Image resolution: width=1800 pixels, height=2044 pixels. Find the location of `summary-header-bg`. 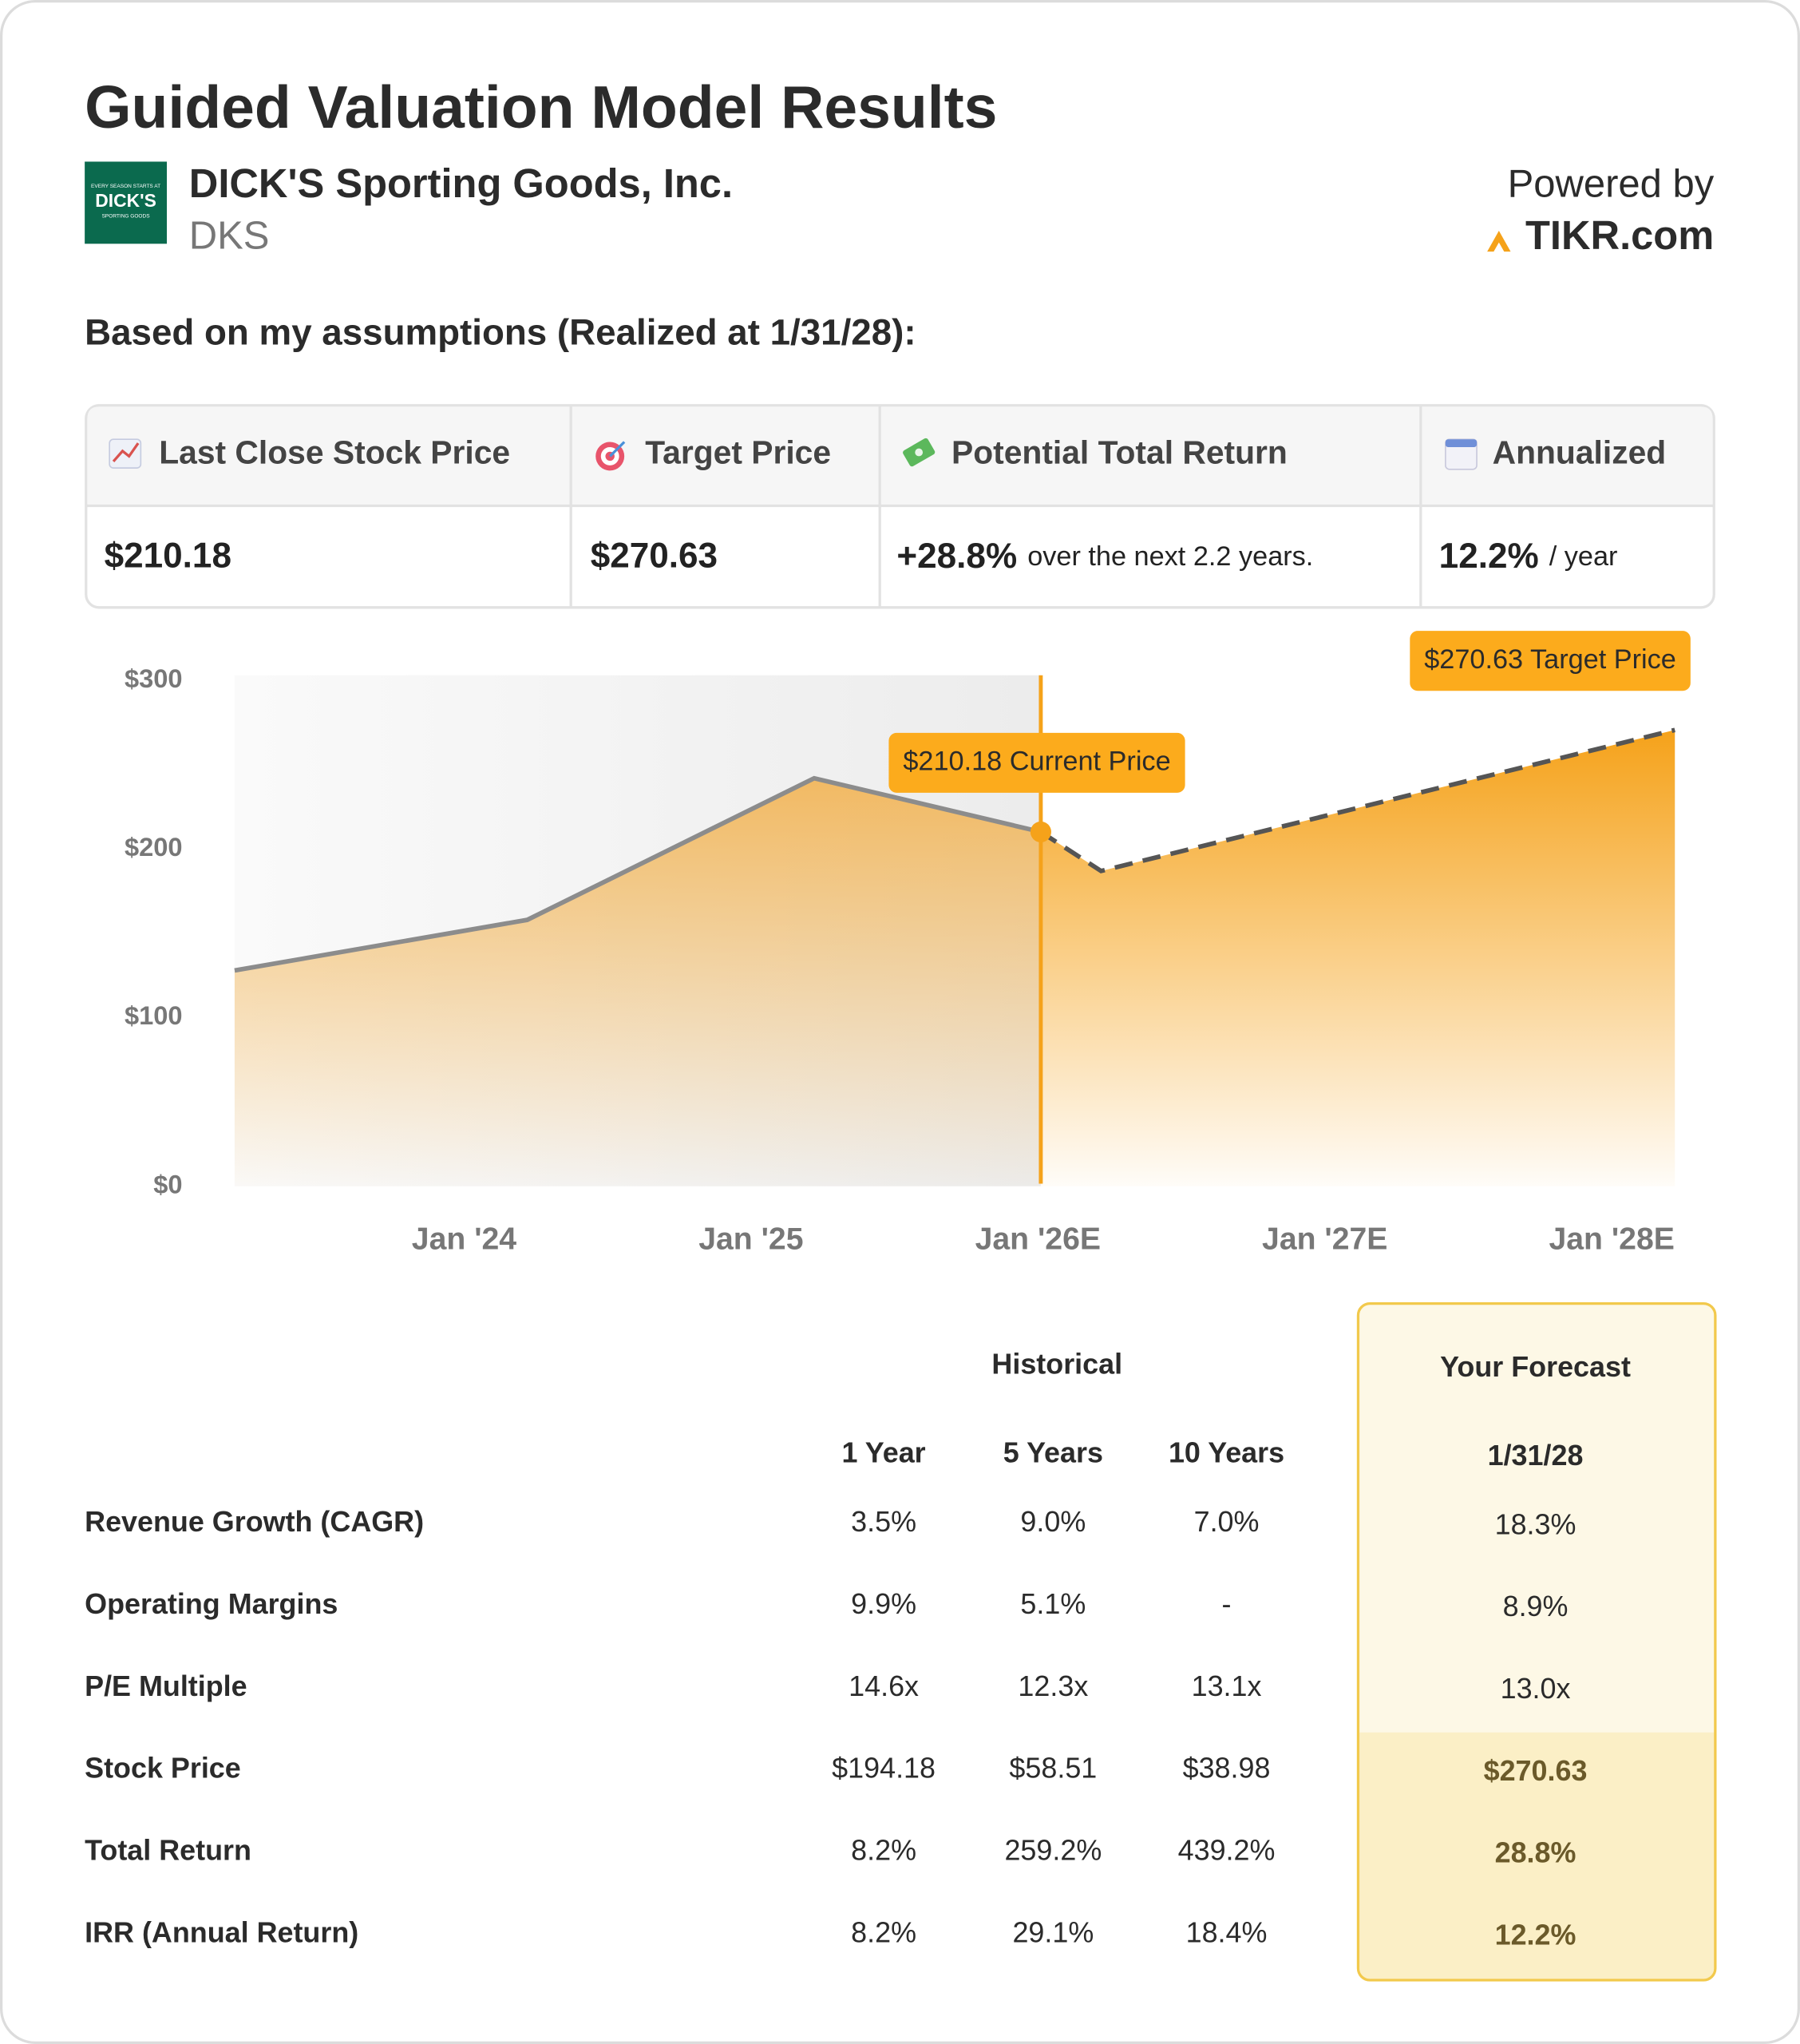

summary-header-bg is located at coordinates (900, 456).